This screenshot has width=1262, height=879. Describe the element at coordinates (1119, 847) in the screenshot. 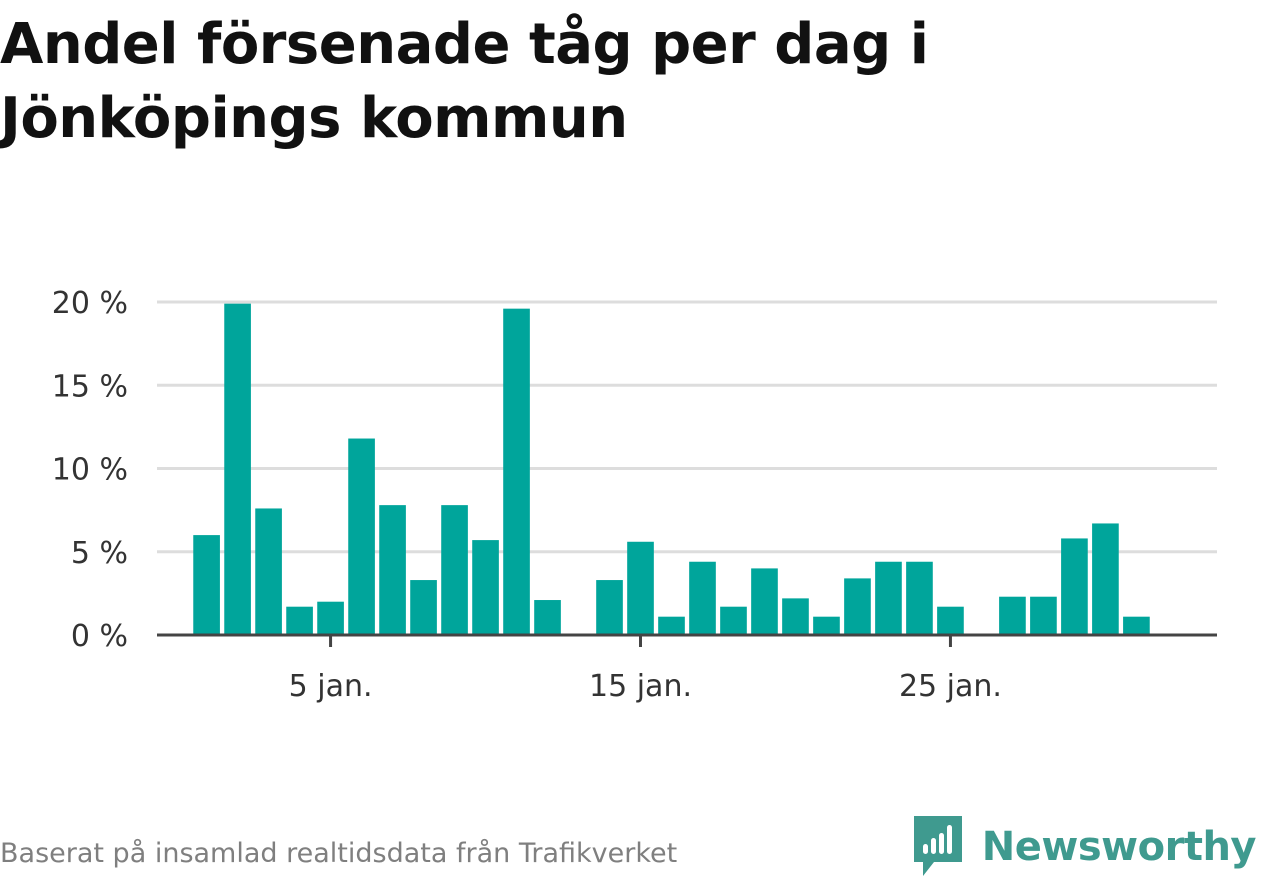

I see `brand-name: Newsworthy` at that location.